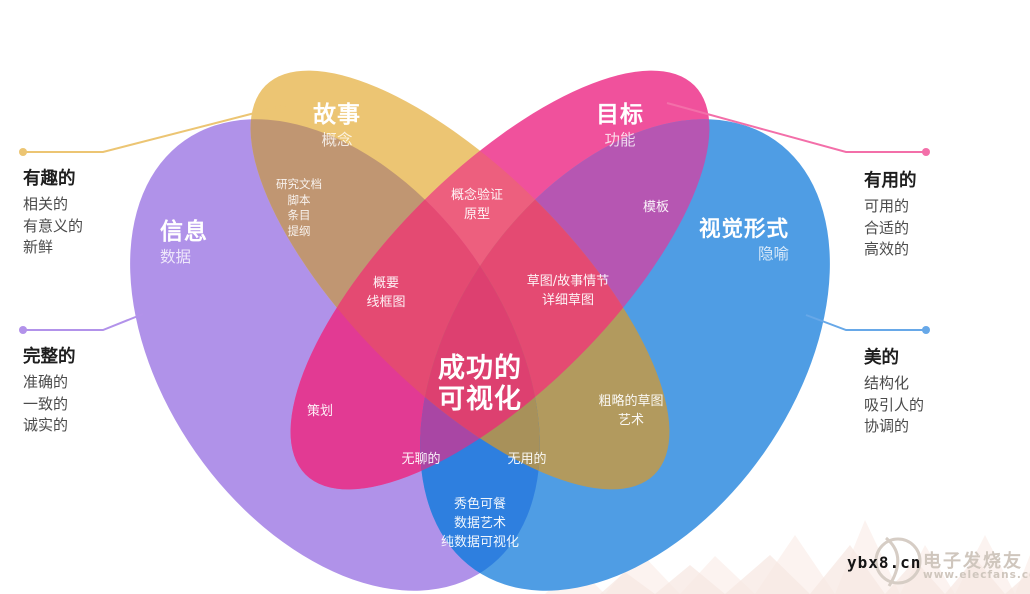 Image resolution: width=1030 pixels, height=594 pixels. I want to click on callout-item: 有意义的, so click(53, 225).